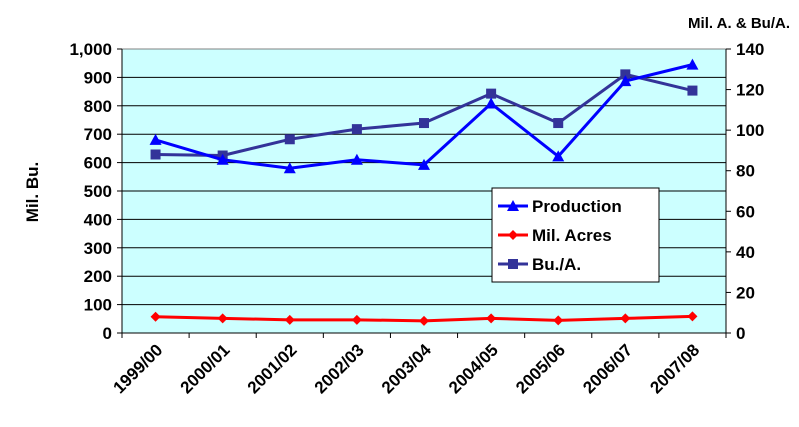 This screenshot has width=799, height=427. I want to click on x-tick-label: 2006/07, so click(607, 368).